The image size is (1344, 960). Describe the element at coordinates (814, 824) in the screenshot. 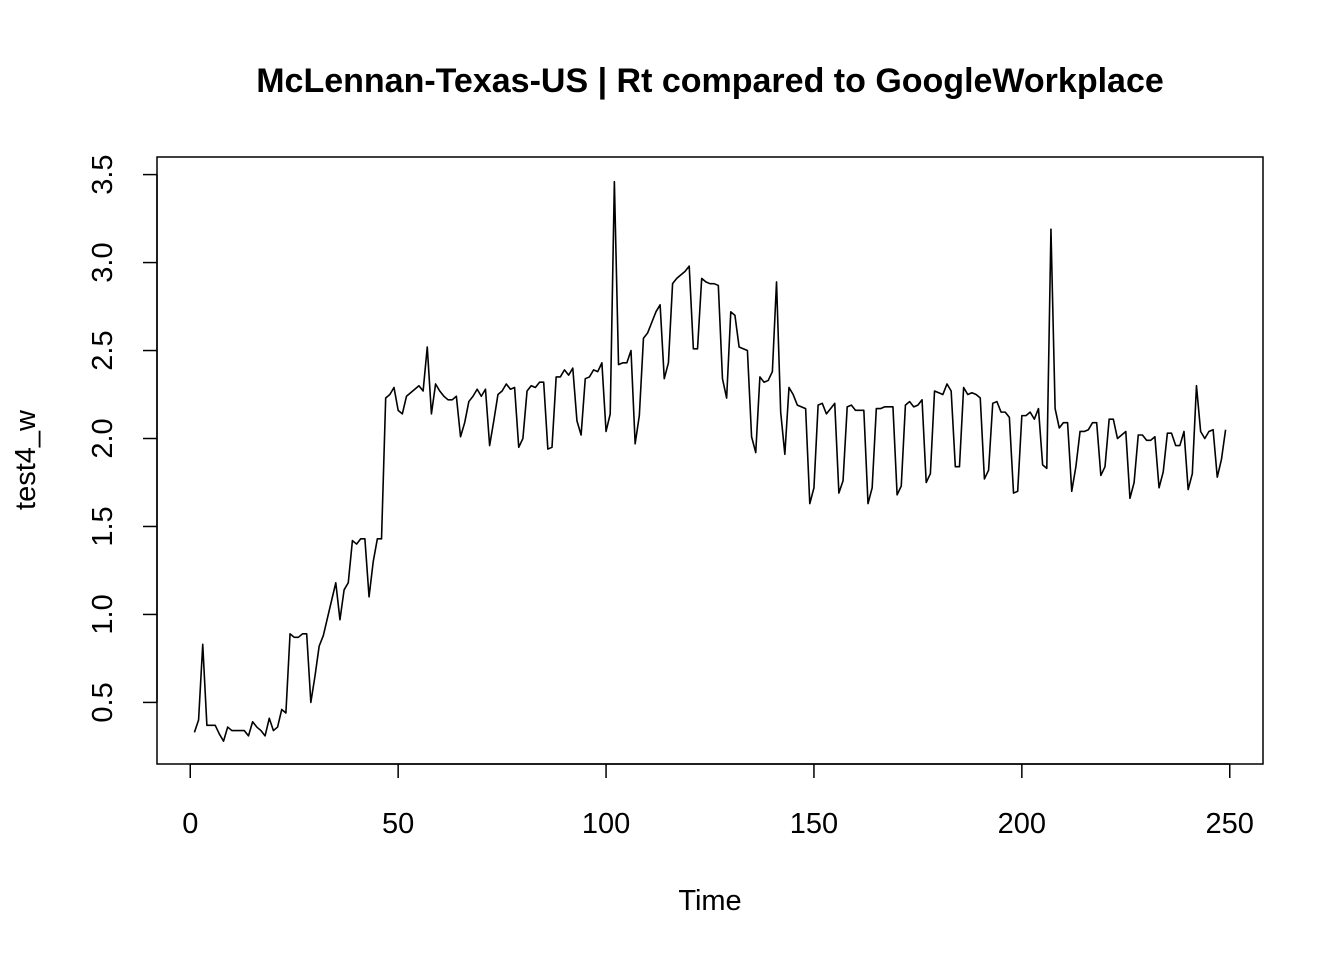

I see `x-tick-label: 150` at that location.